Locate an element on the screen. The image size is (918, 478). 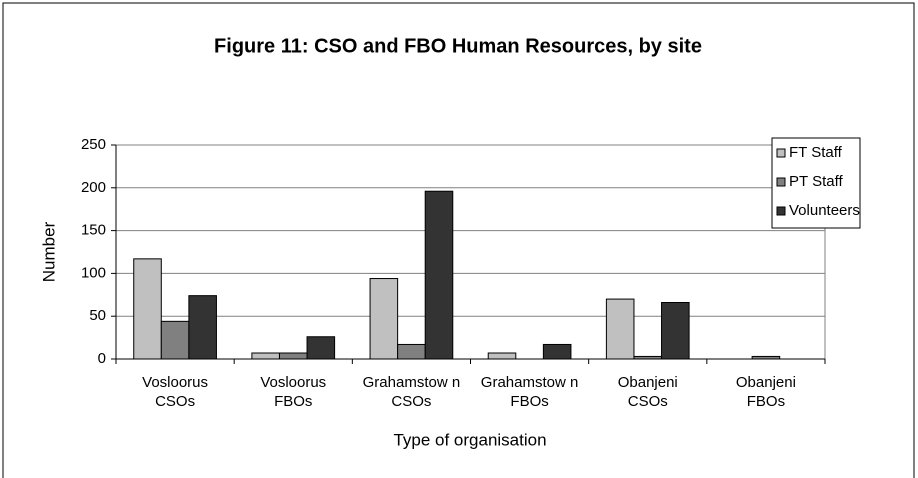
x-tick-label: Obanjeni CSOs is located at coordinates (648, 392).